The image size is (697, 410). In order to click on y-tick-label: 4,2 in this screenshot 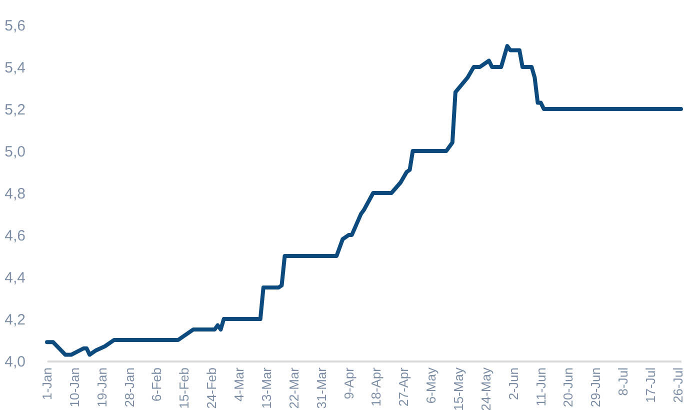, I will do `click(15, 320)`.